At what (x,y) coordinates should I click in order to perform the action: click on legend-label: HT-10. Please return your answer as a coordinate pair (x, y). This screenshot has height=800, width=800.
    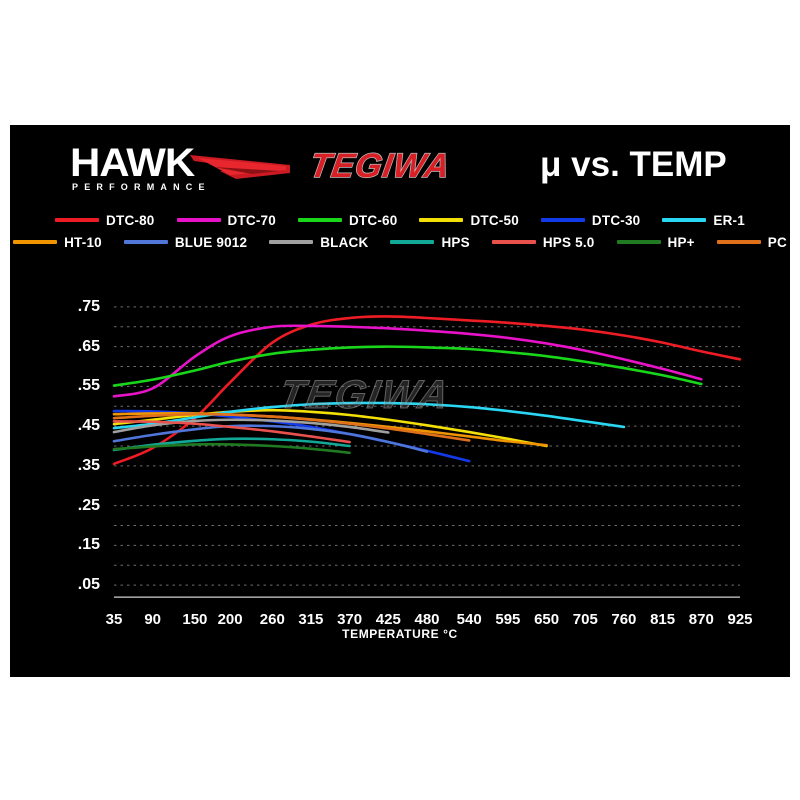
    Looking at the image, I should click on (83, 242).